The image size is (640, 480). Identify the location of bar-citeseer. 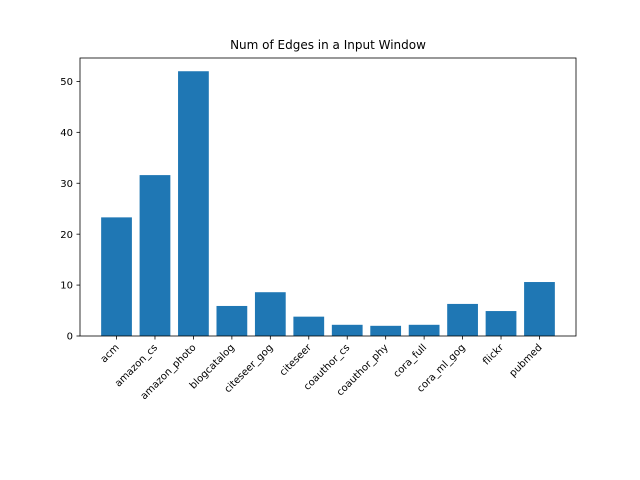
(309, 326).